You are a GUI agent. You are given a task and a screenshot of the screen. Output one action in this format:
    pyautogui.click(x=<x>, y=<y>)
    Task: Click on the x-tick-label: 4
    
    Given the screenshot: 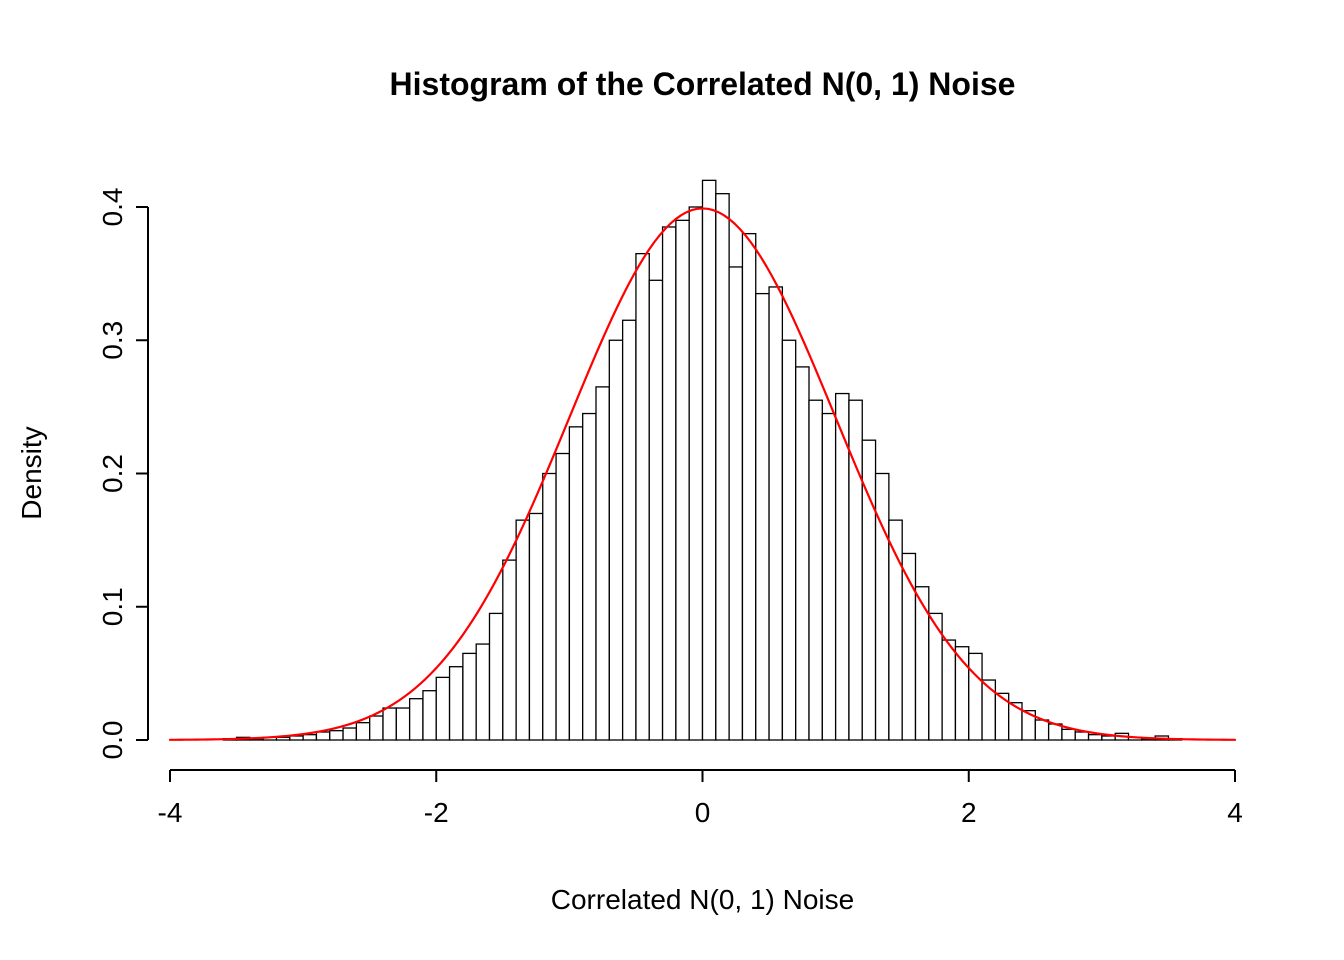 What is the action you would take?
    pyautogui.click(x=1235, y=812)
    